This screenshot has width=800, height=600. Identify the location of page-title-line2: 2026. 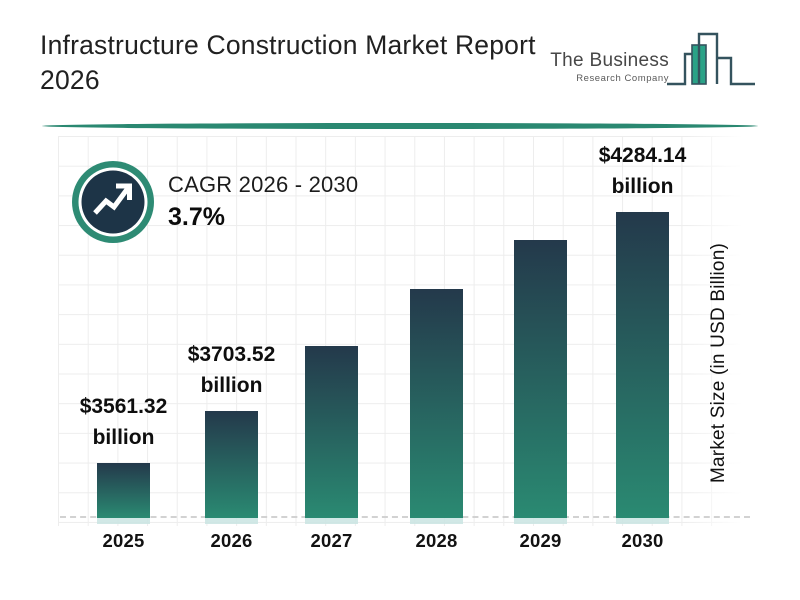
(70, 79).